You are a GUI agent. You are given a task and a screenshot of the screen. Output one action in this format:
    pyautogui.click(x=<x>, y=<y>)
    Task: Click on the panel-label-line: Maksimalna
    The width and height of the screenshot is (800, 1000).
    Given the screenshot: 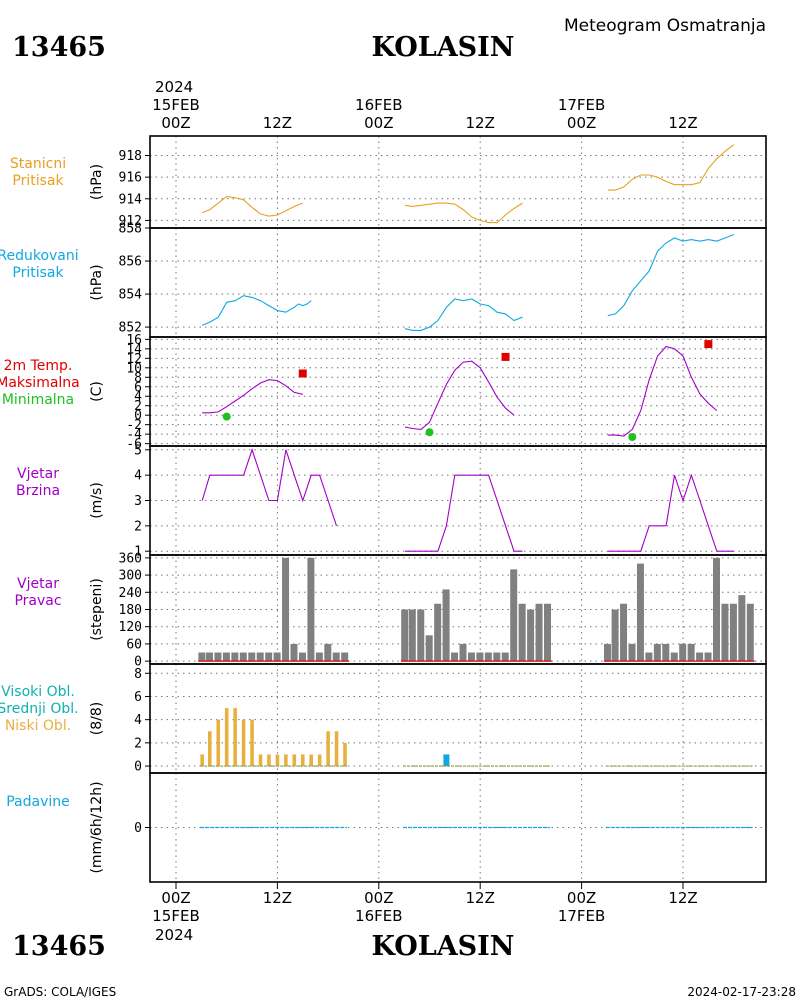 What is the action you would take?
    pyautogui.click(x=40, y=383)
    